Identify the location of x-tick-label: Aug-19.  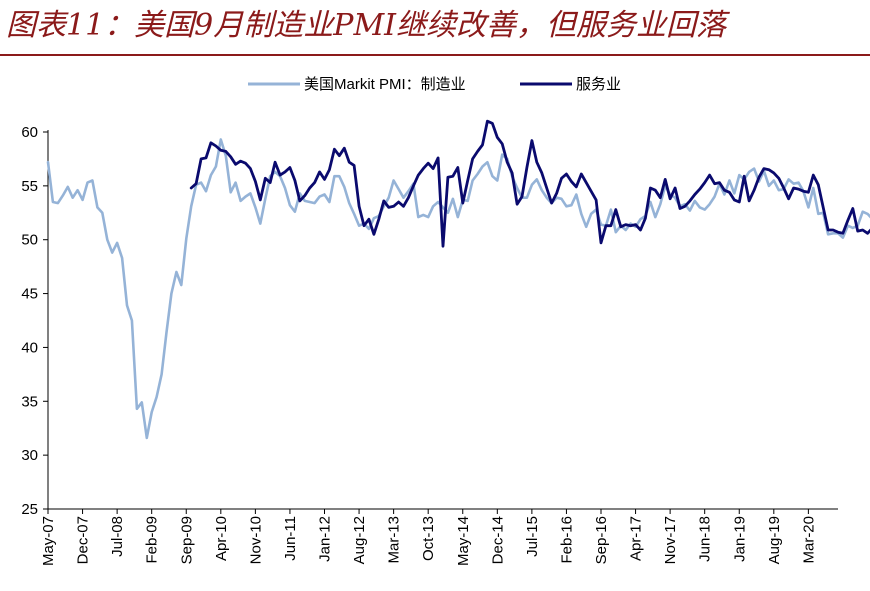
(774, 540).